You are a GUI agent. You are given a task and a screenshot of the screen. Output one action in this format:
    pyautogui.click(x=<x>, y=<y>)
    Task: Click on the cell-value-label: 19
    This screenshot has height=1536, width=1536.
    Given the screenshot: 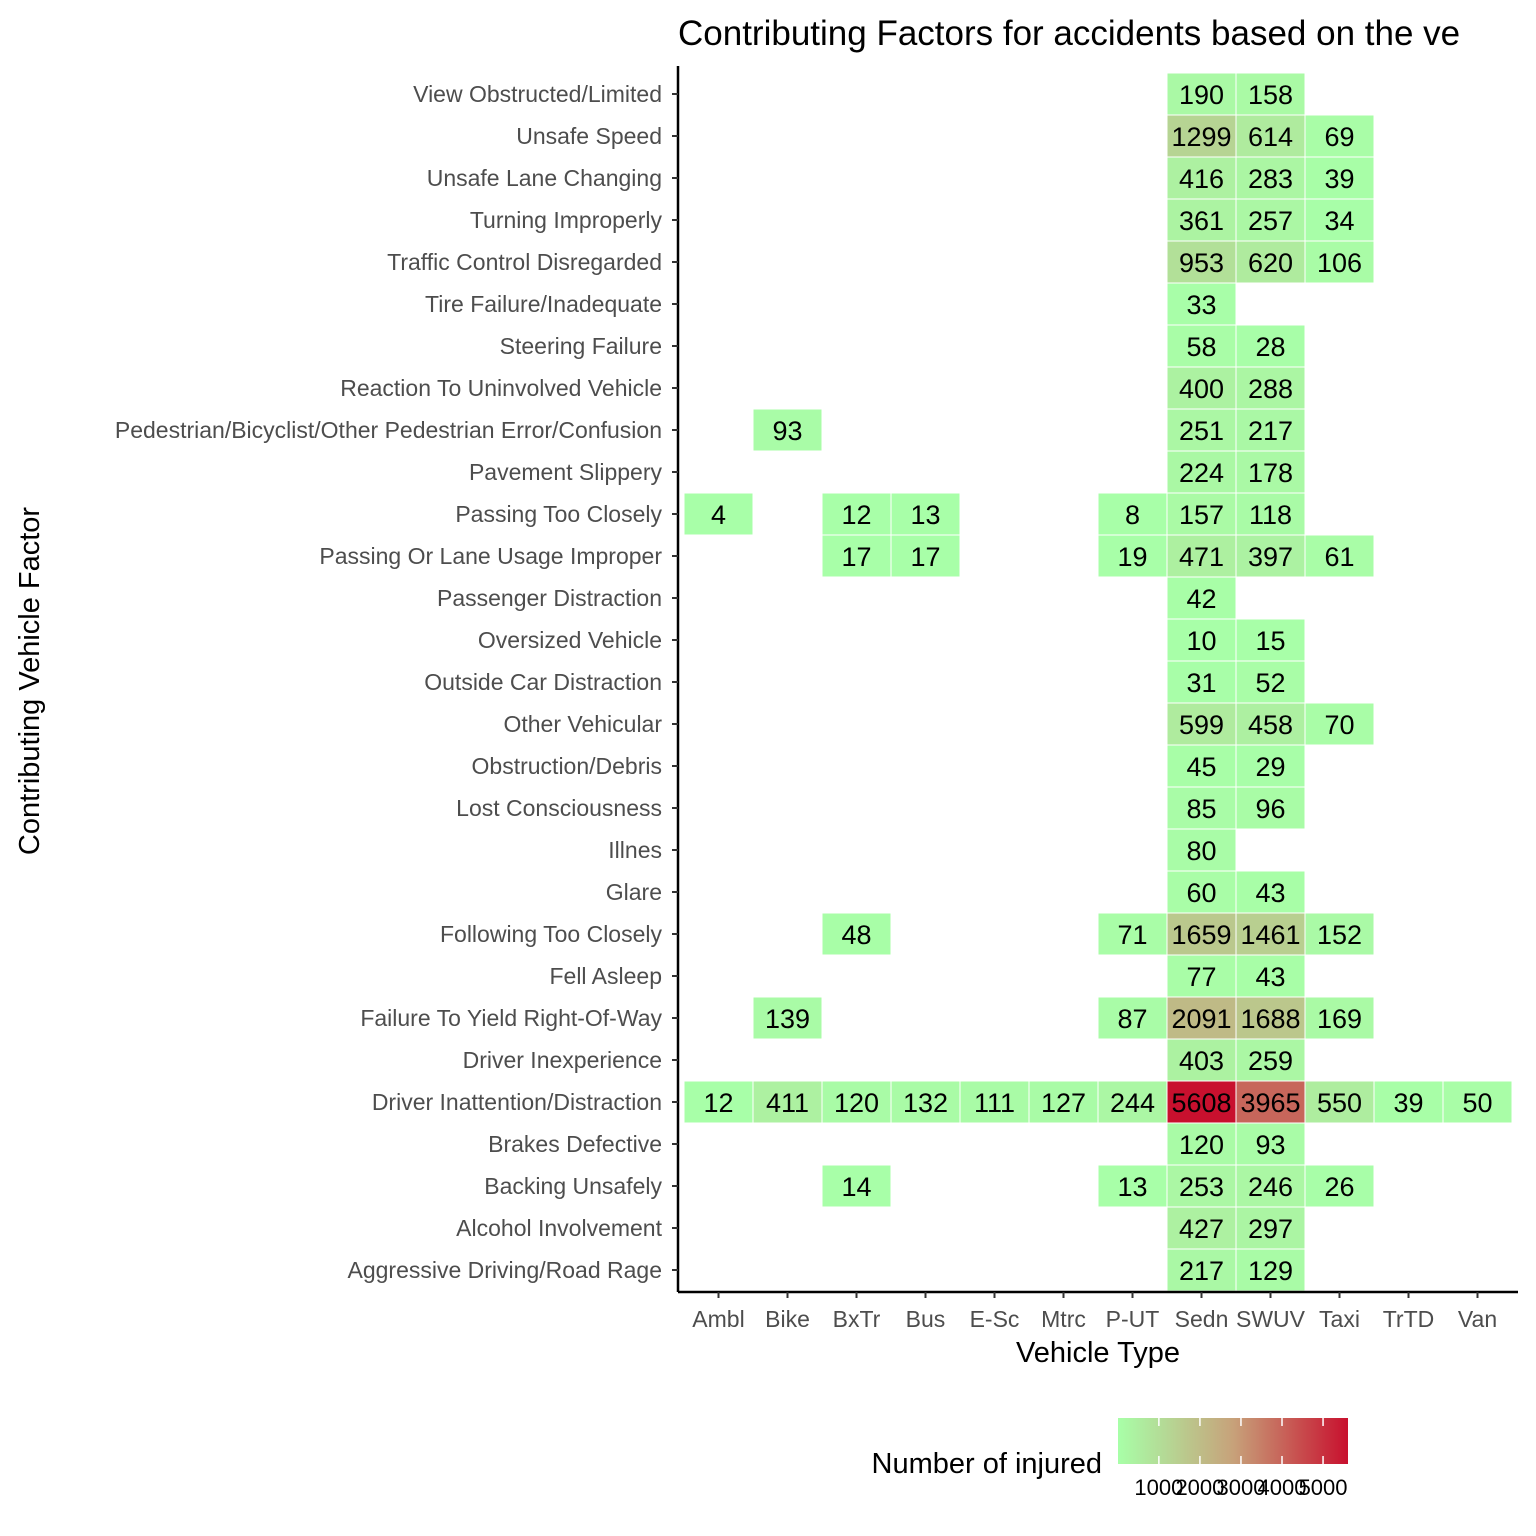 What is the action you would take?
    pyautogui.click(x=1132, y=557)
    